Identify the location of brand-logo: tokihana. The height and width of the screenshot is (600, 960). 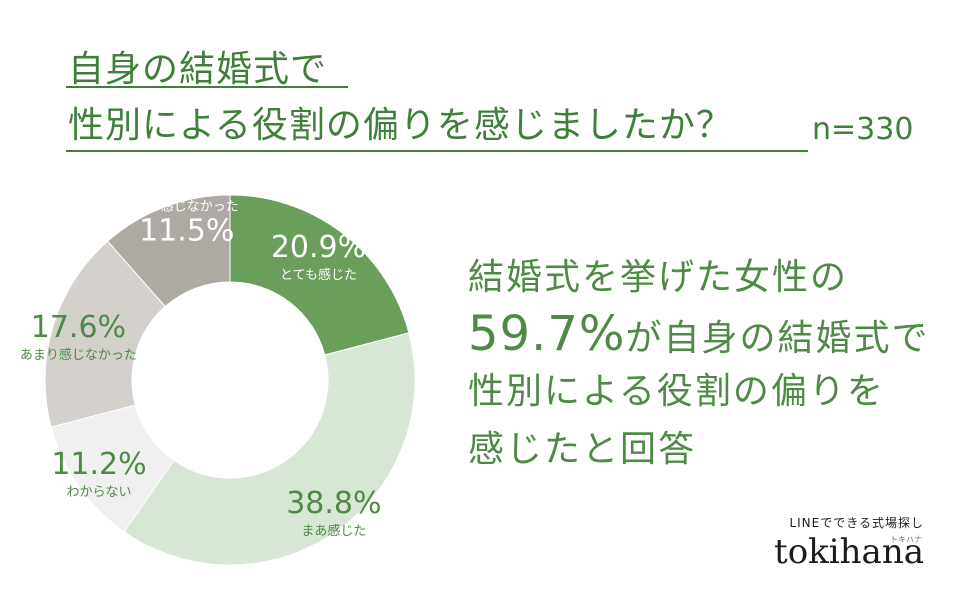
(849, 552).